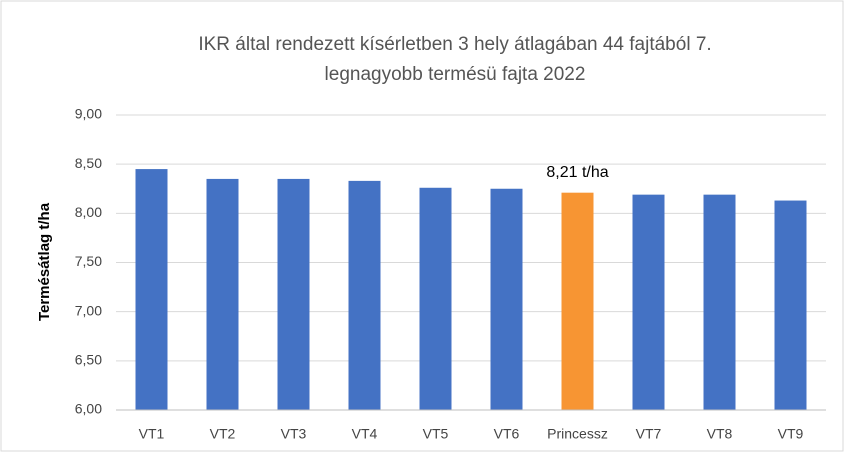 The width and height of the screenshot is (844, 452). Describe the element at coordinates (294, 434) in the screenshot. I see `x-tick-label: VT3` at that location.